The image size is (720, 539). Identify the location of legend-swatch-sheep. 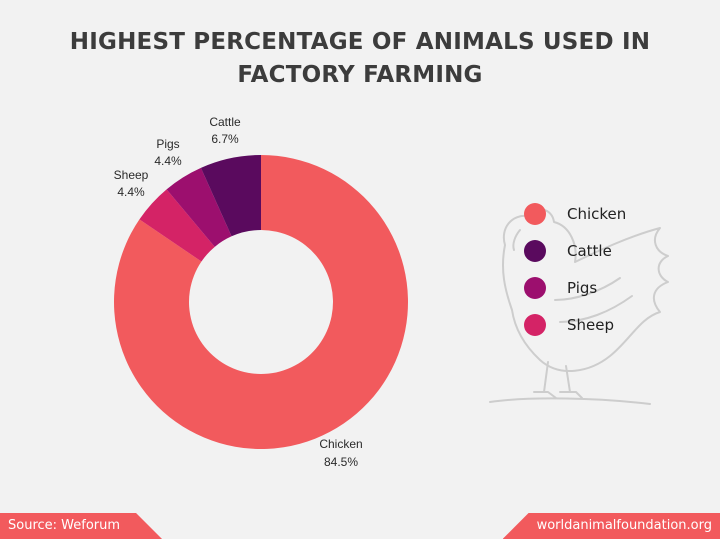
(535, 325).